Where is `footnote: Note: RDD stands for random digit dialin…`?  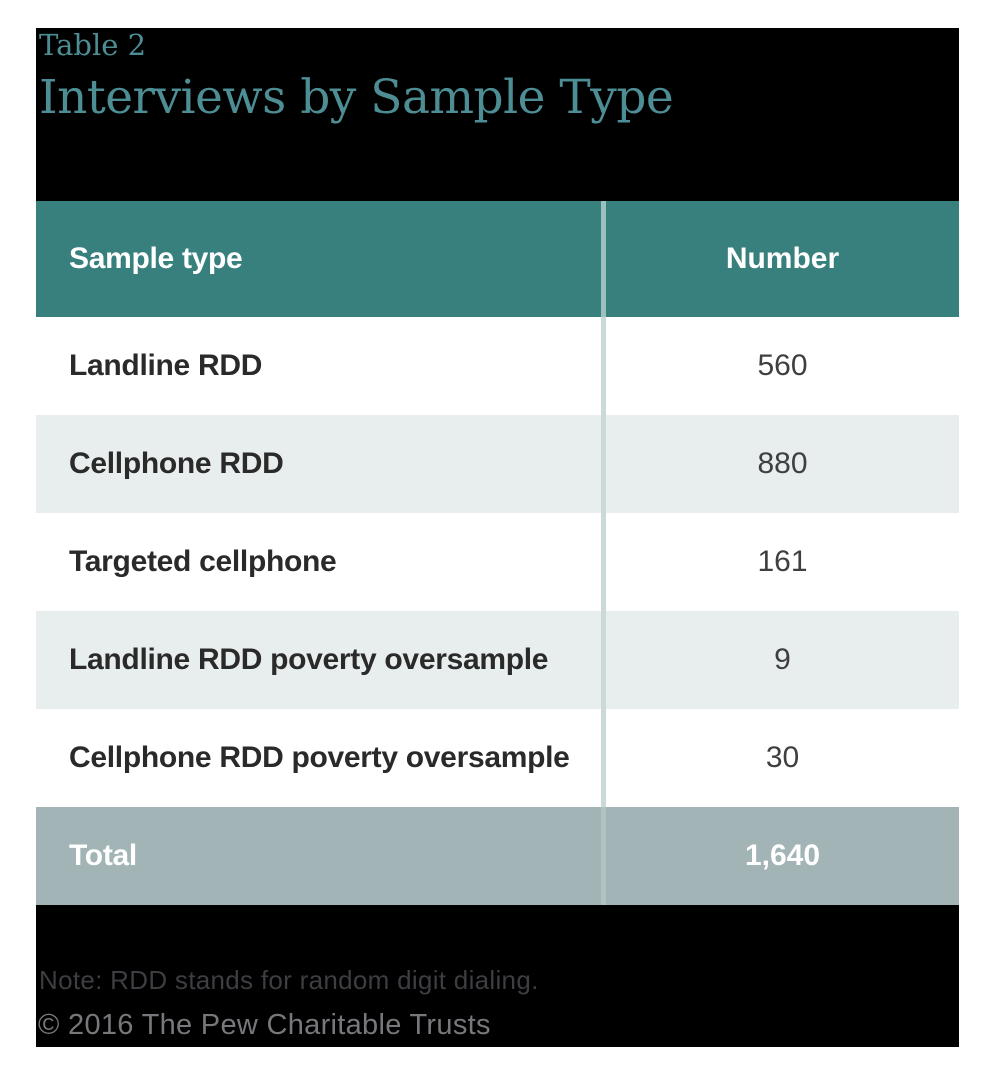
footnote: Note: RDD stands for random digit dialin… is located at coordinates (289, 980).